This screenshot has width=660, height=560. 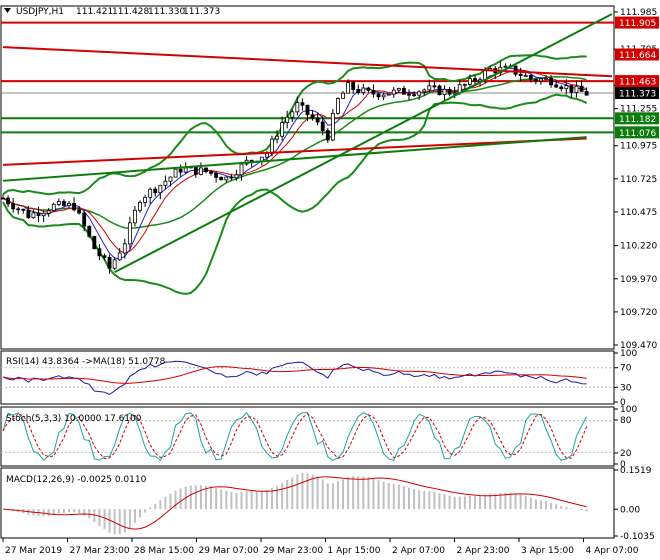 I want to click on time-tick-label: 3 Apr 15:00, so click(x=547, y=551).